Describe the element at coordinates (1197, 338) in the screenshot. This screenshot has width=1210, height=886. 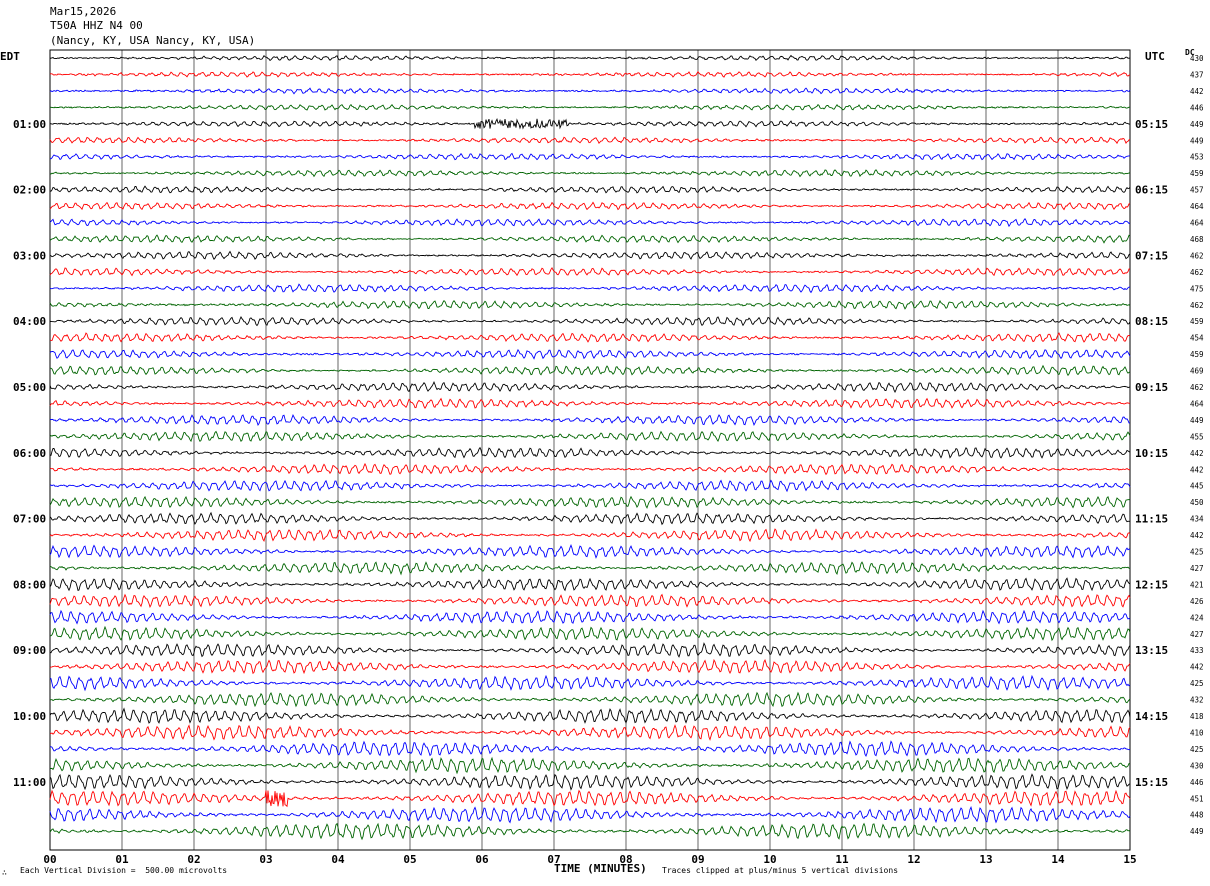
I see `dc-offset-label: 454` at that location.